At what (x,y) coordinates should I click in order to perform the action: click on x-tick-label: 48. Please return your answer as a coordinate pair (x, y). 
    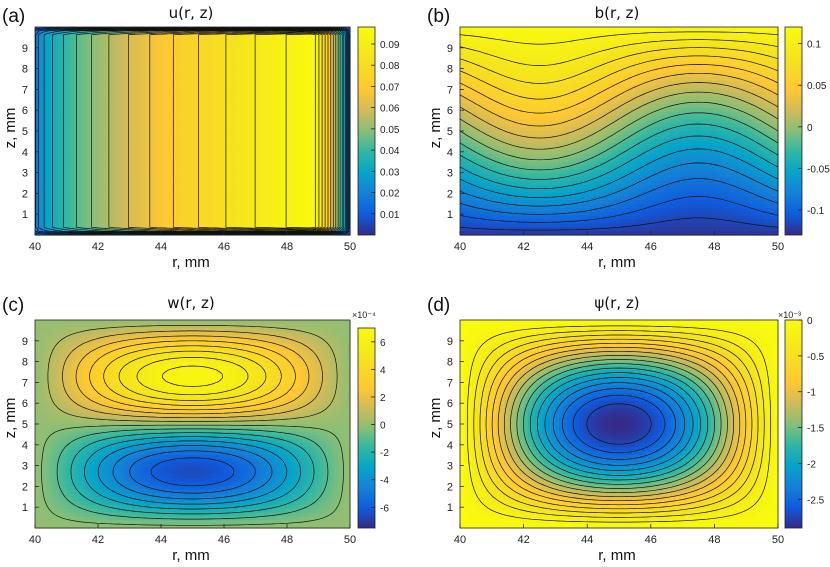
    Looking at the image, I should click on (287, 247).